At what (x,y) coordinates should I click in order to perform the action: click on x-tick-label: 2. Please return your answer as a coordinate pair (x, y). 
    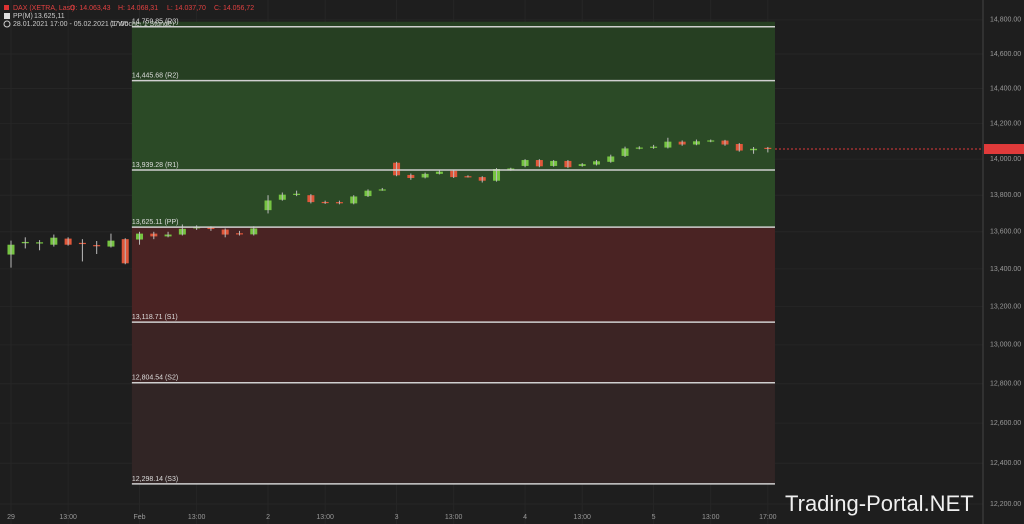
    Looking at the image, I should click on (268, 517).